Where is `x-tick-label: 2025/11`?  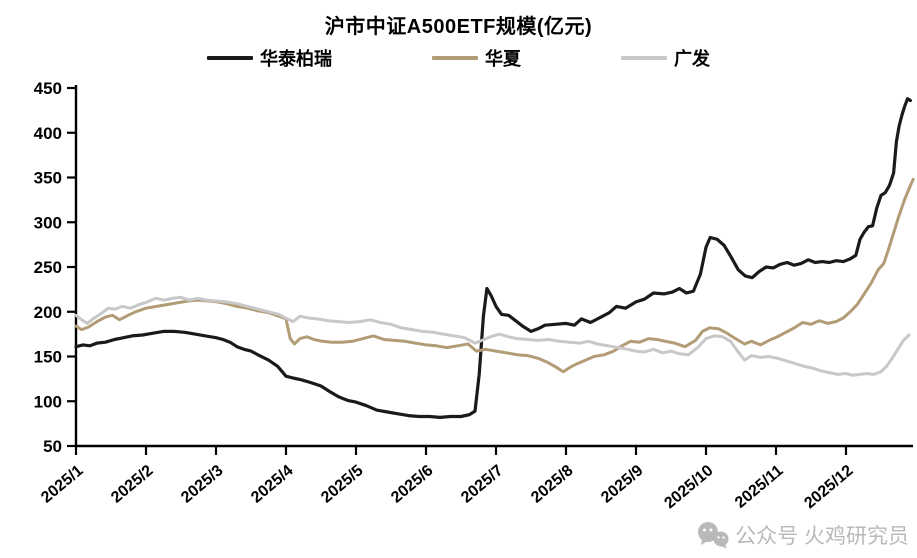 x-tick-label: 2025/11 is located at coordinates (759, 487).